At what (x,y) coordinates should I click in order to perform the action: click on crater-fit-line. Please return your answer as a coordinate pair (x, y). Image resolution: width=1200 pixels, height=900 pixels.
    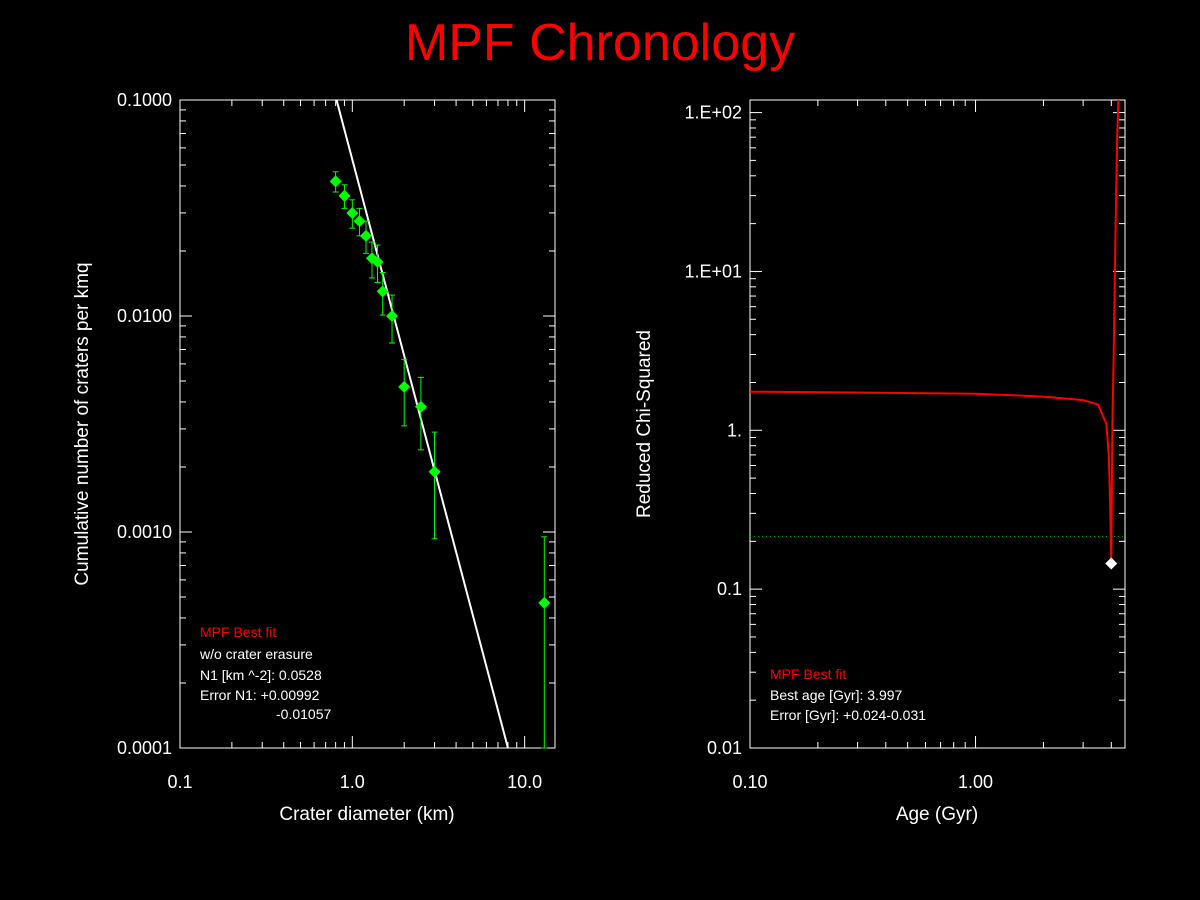
    Looking at the image, I should click on (422, 424).